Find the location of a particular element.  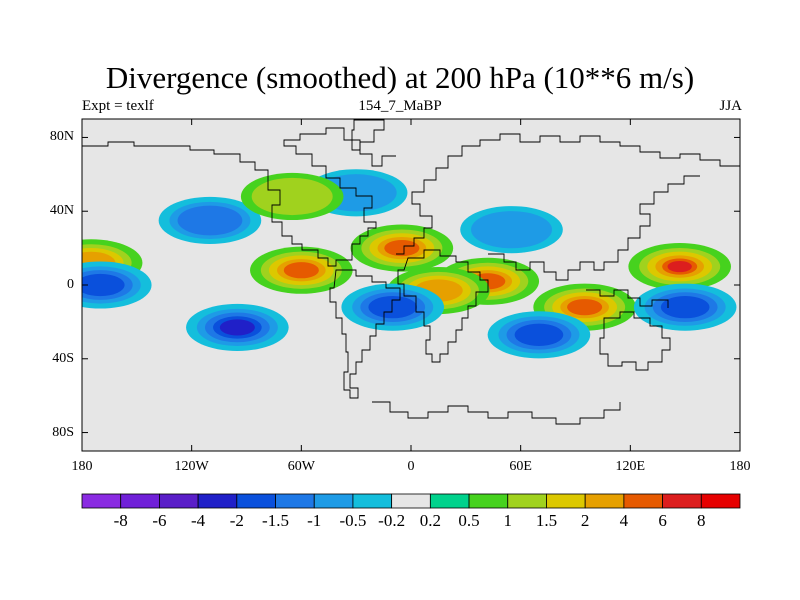

colorbar-label: 0.5 is located at coordinates (469, 520).